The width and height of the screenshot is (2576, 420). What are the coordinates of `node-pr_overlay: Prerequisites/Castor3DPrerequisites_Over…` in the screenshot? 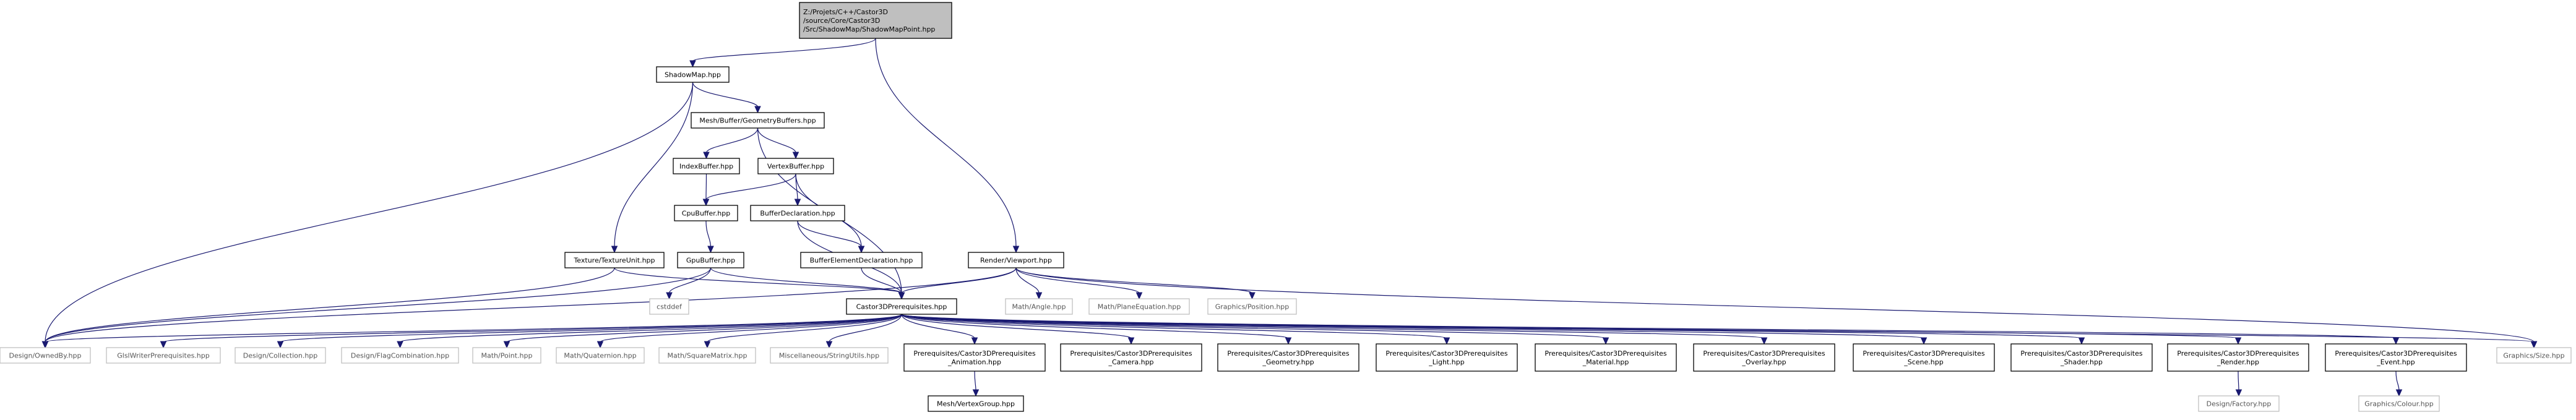 It's located at (1764, 358).